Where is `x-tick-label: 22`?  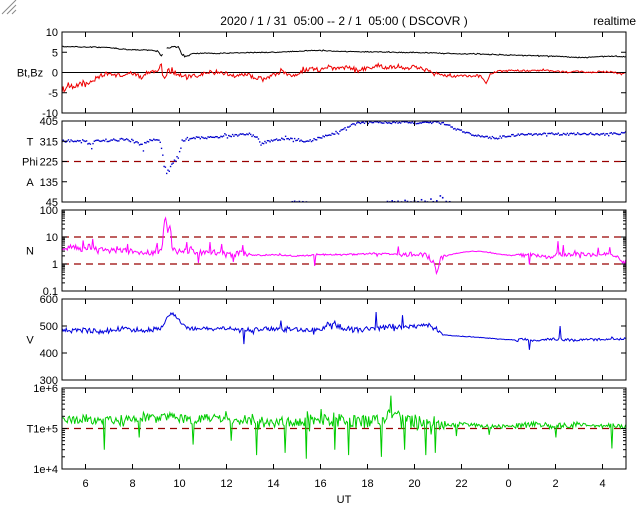 x-tick-label: 22 is located at coordinates (461, 484).